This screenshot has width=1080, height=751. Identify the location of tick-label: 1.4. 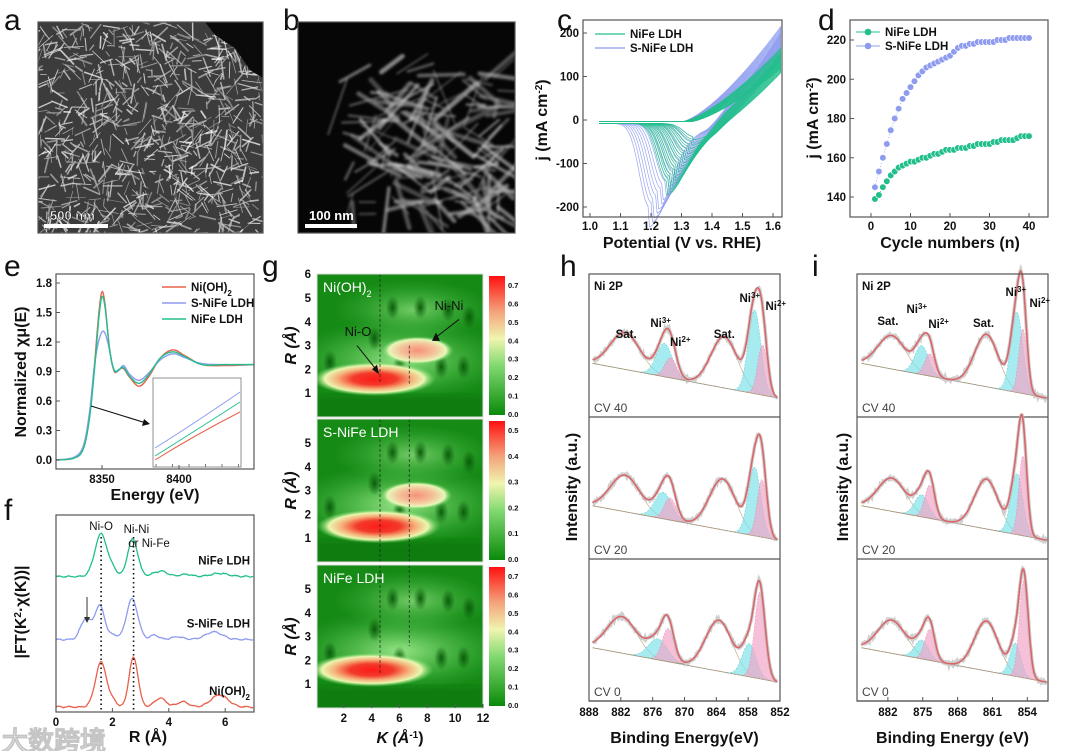
(712, 227).